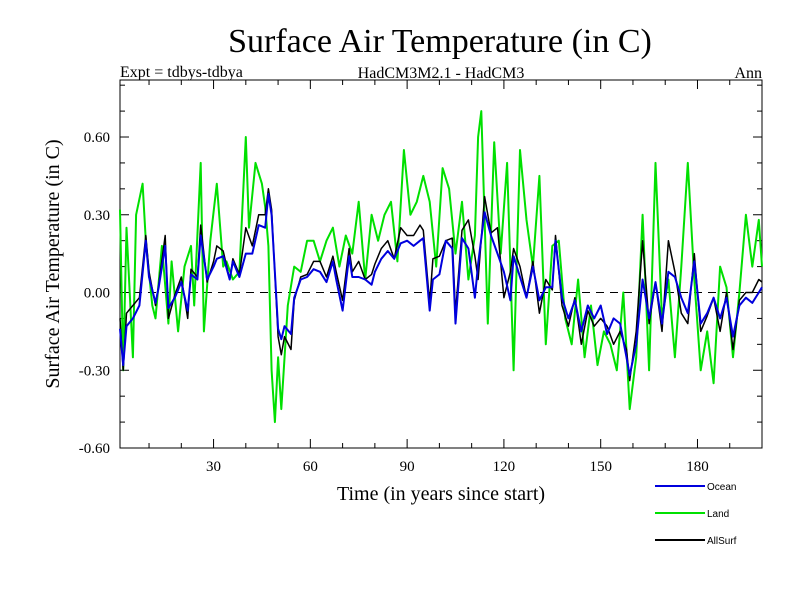  I want to click on model-comparison-label: HadCM3M2.1 - HadCM3, so click(441, 73).